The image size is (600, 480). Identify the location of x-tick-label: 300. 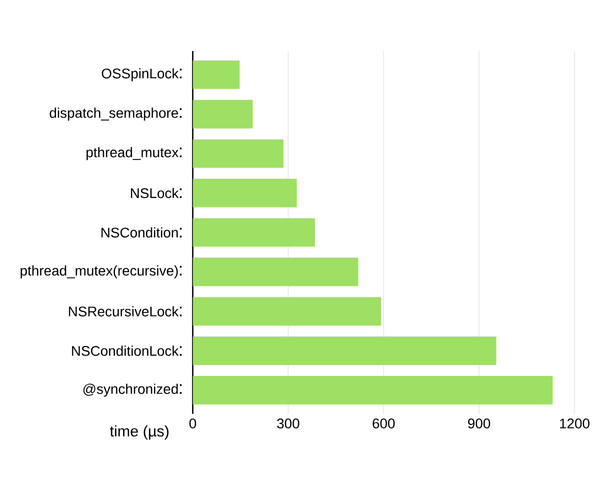
(288, 423).